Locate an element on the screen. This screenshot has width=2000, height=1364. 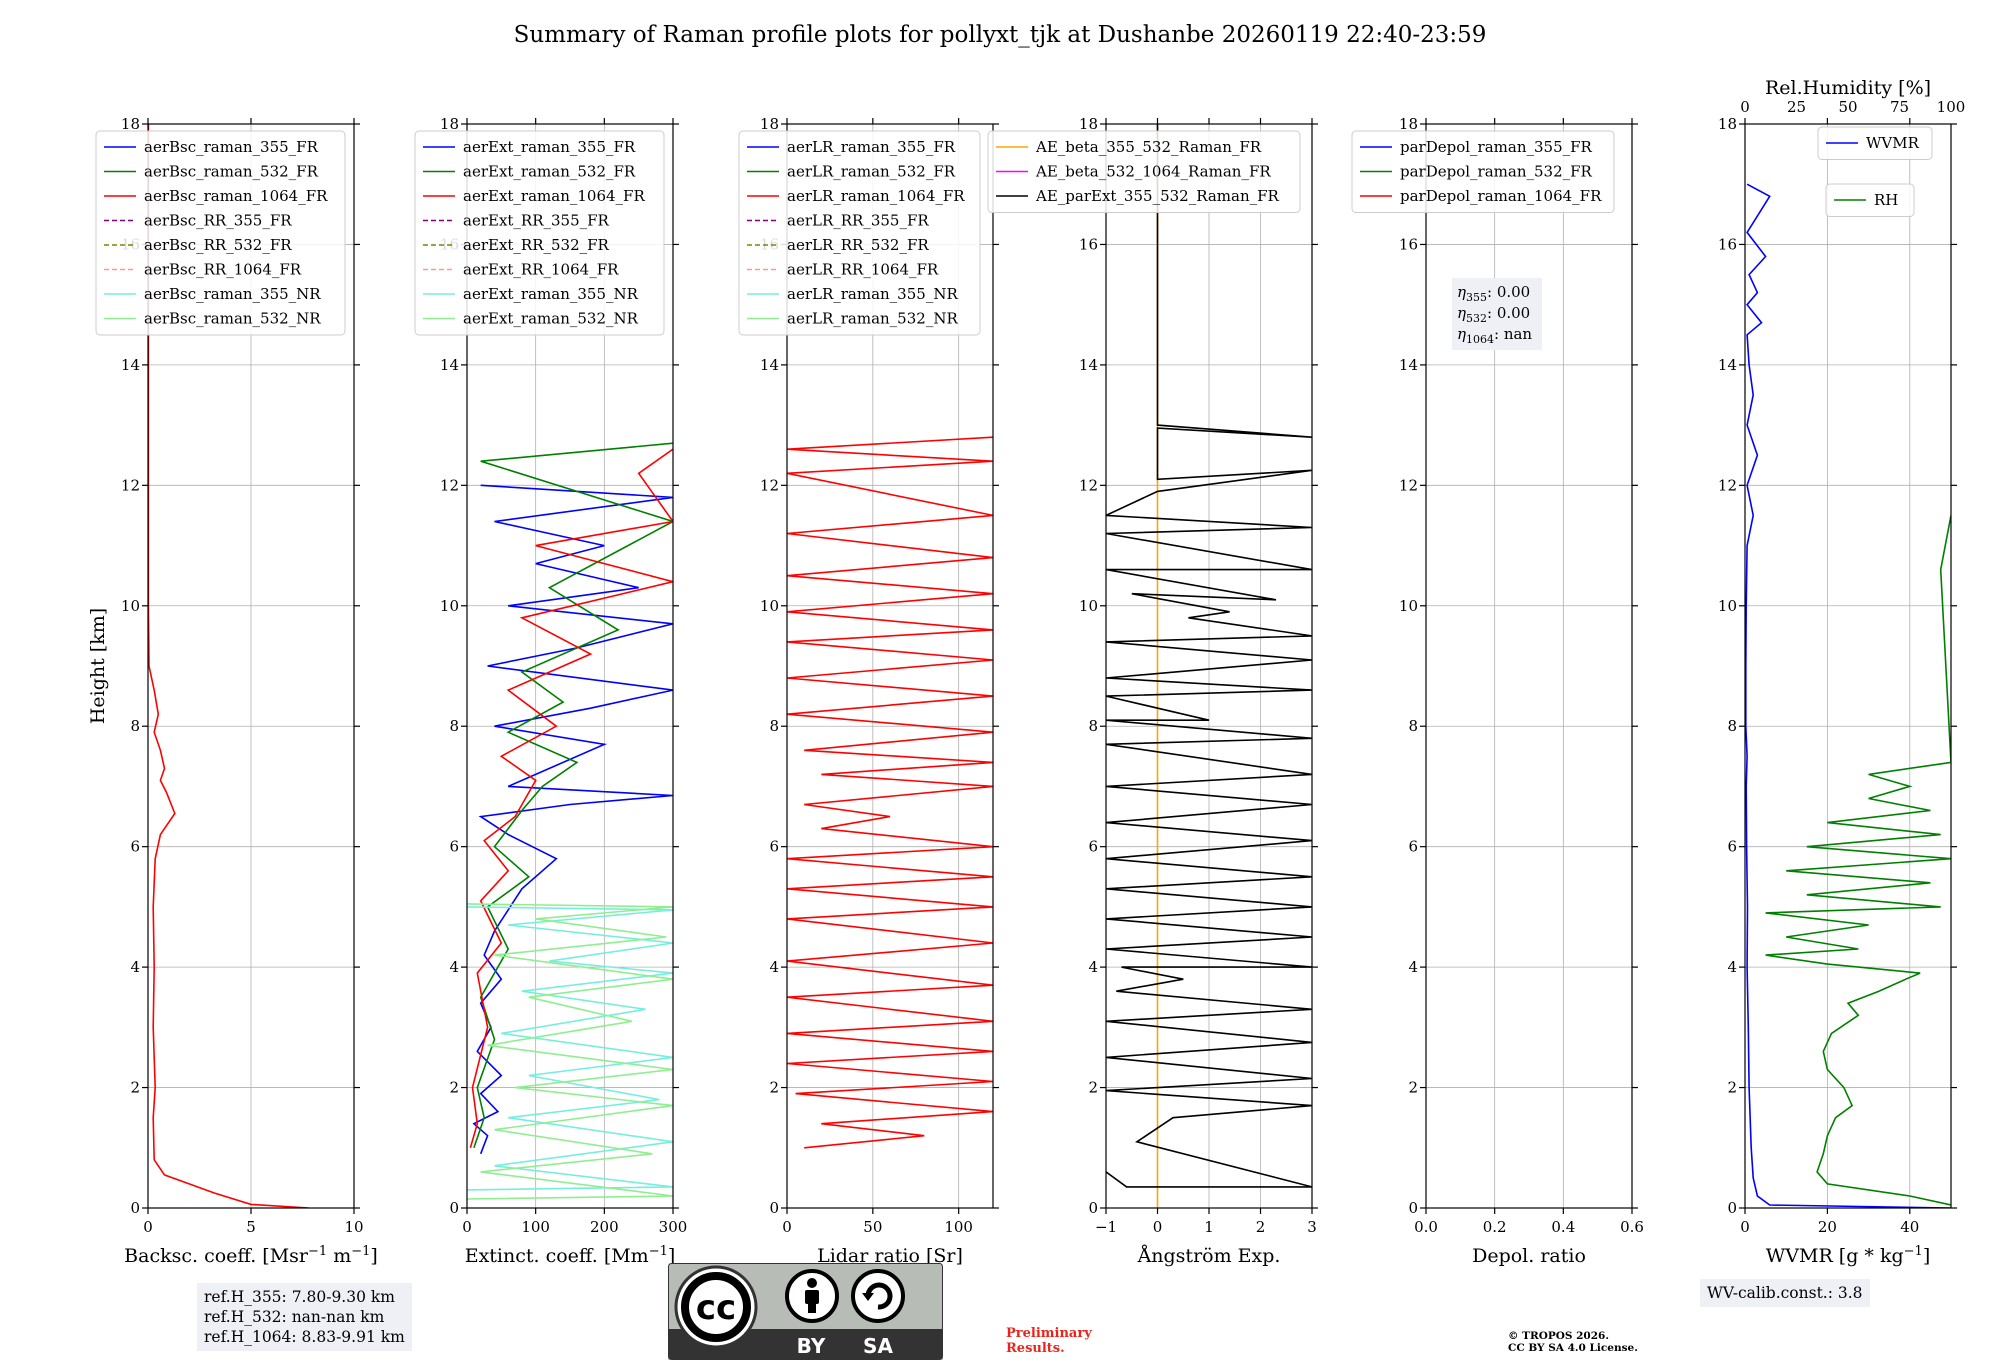
series-line-aerBsc_raman_1064_FR is located at coordinates (228, 666).